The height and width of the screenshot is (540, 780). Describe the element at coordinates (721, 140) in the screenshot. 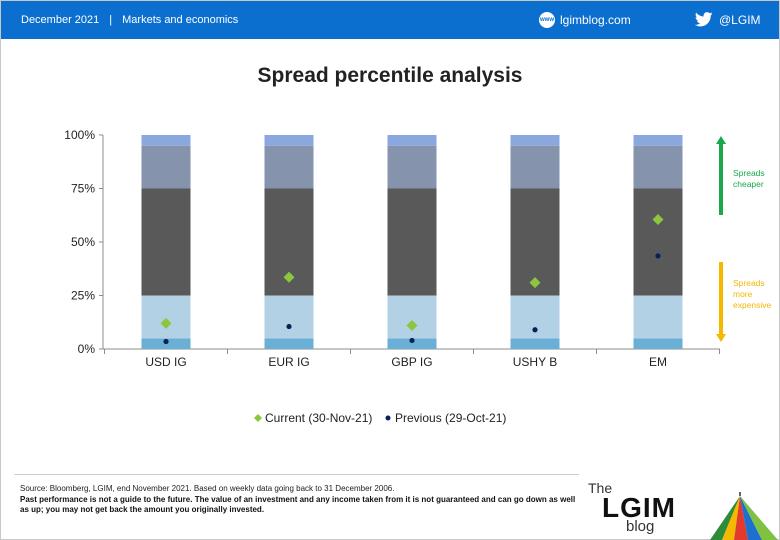

I see `cheaper-arrow-head` at that location.